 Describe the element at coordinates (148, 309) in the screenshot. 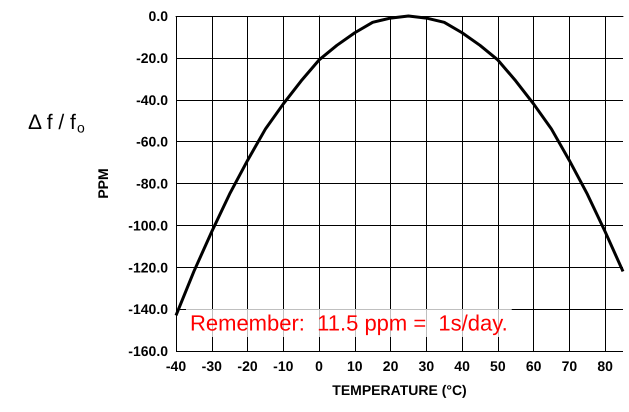

I see `y-tick-label: -140.0` at that location.